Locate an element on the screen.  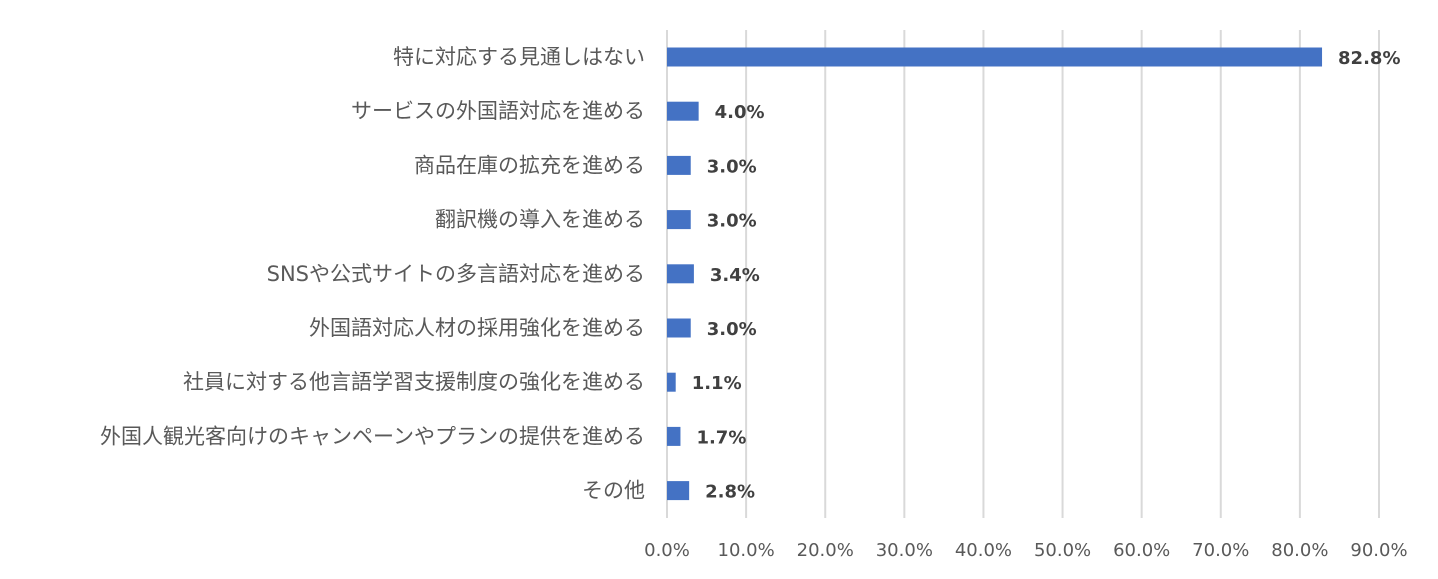
category-label: 外国人観光客向けのキャンペーンやプランの提供を進める is located at coordinates (372, 436).